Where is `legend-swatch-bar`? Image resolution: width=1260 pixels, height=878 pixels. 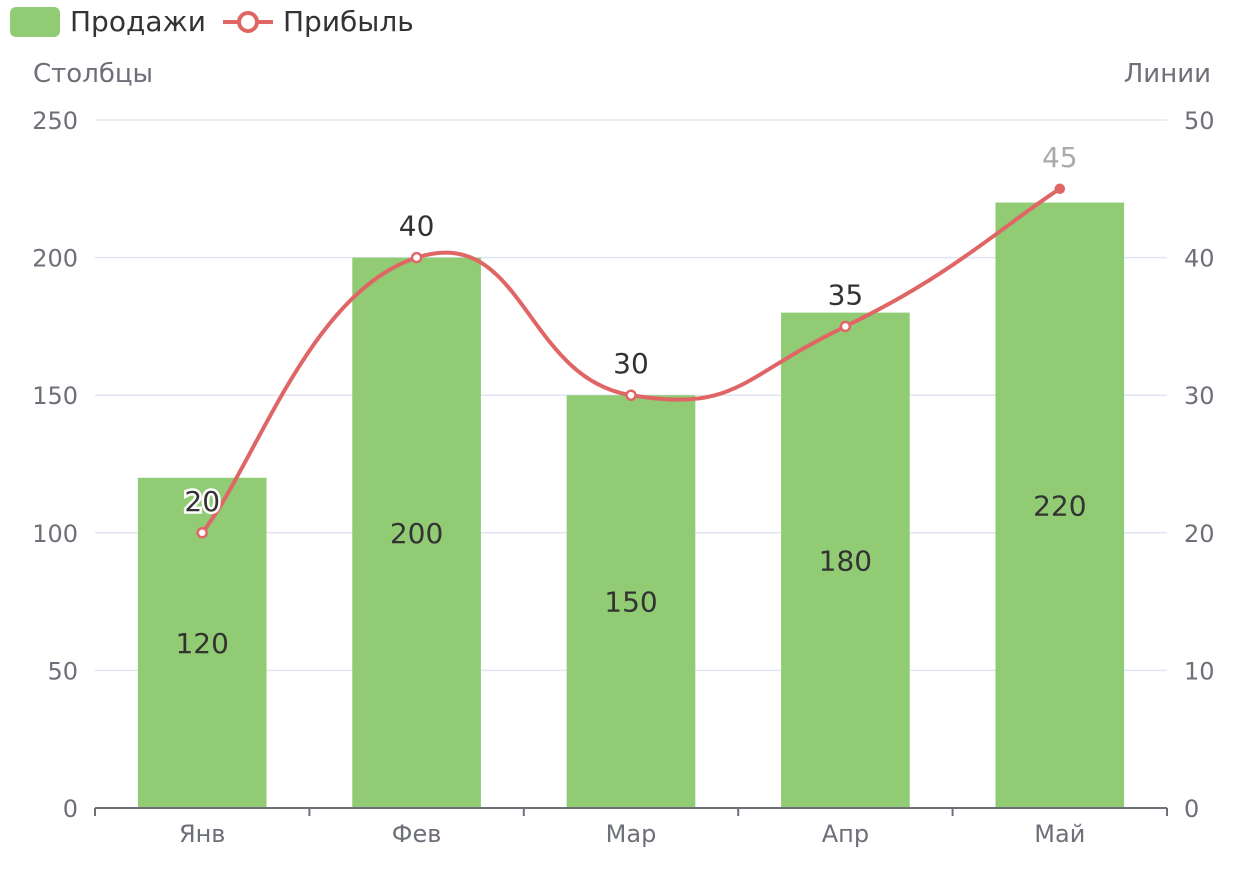 legend-swatch-bar is located at coordinates (35, 22).